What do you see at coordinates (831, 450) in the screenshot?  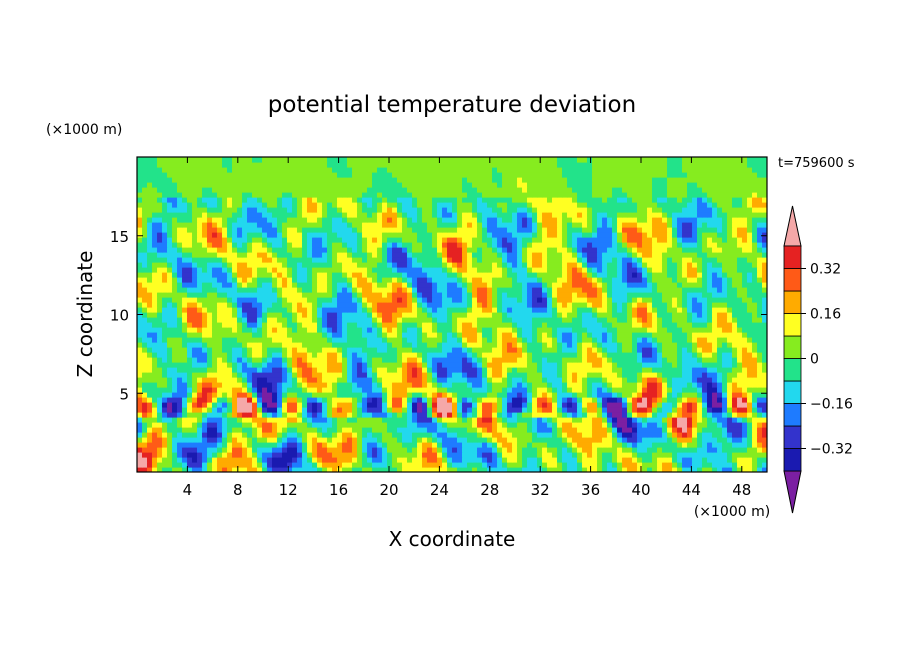 I see `colorbar-tick-label: −0.32` at bounding box center [831, 450].